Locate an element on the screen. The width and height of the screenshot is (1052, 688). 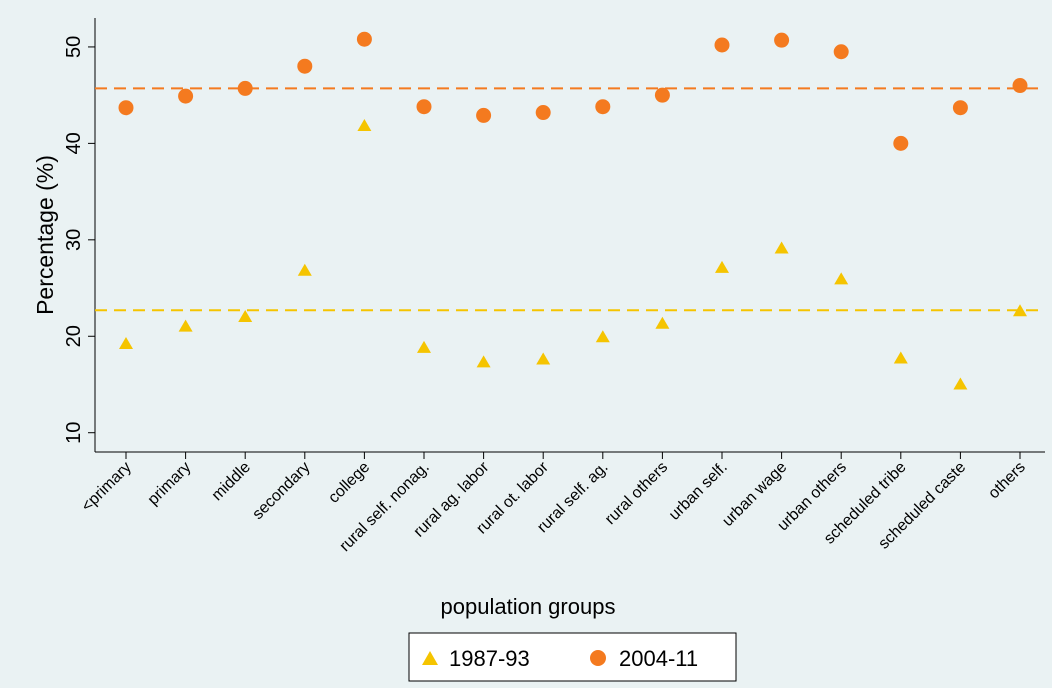
x-tick-label: primary is located at coordinates (170, 484).